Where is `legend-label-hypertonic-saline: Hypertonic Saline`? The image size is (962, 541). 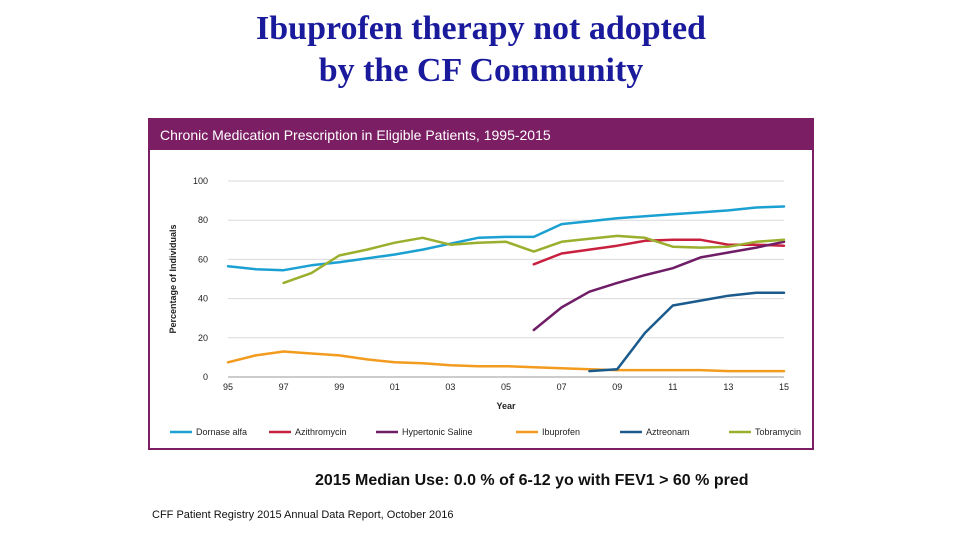 legend-label-hypertonic-saline: Hypertonic Saline is located at coordinates (437, 432).